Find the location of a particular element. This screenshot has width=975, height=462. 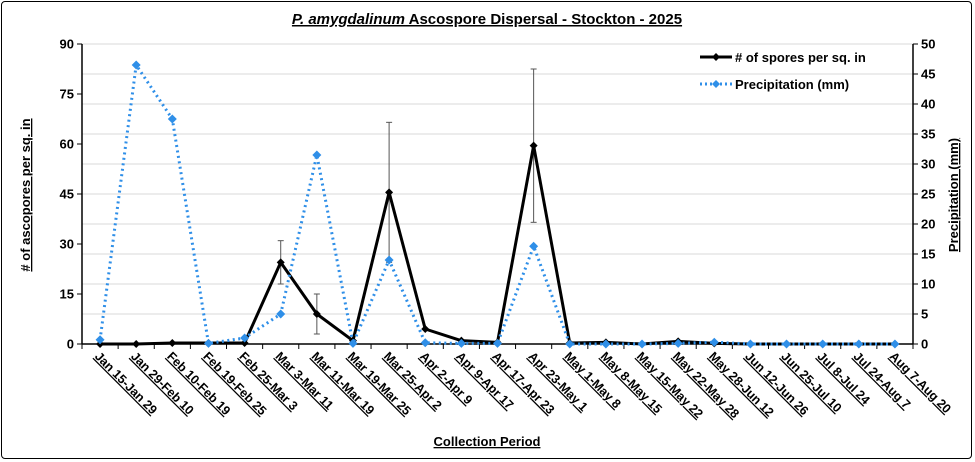

x-tick-label: Feb 10-Feb 19 is located at coordinates (198, 383).